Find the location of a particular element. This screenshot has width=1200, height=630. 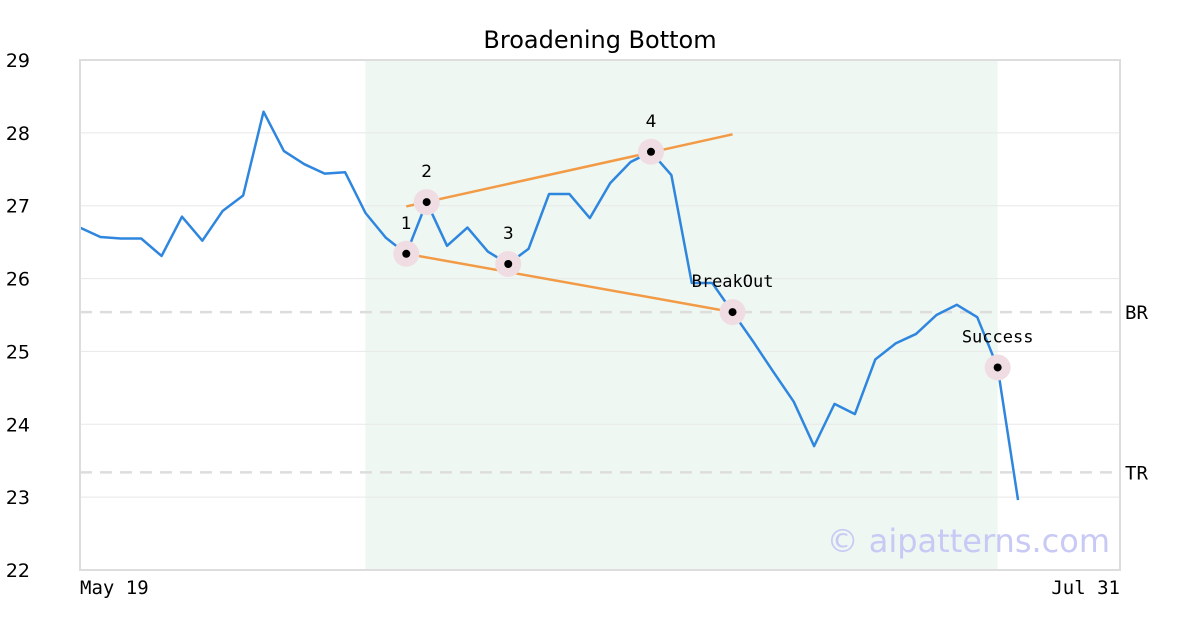

y-tick-label: 24 is located at coordinates (18, 425).